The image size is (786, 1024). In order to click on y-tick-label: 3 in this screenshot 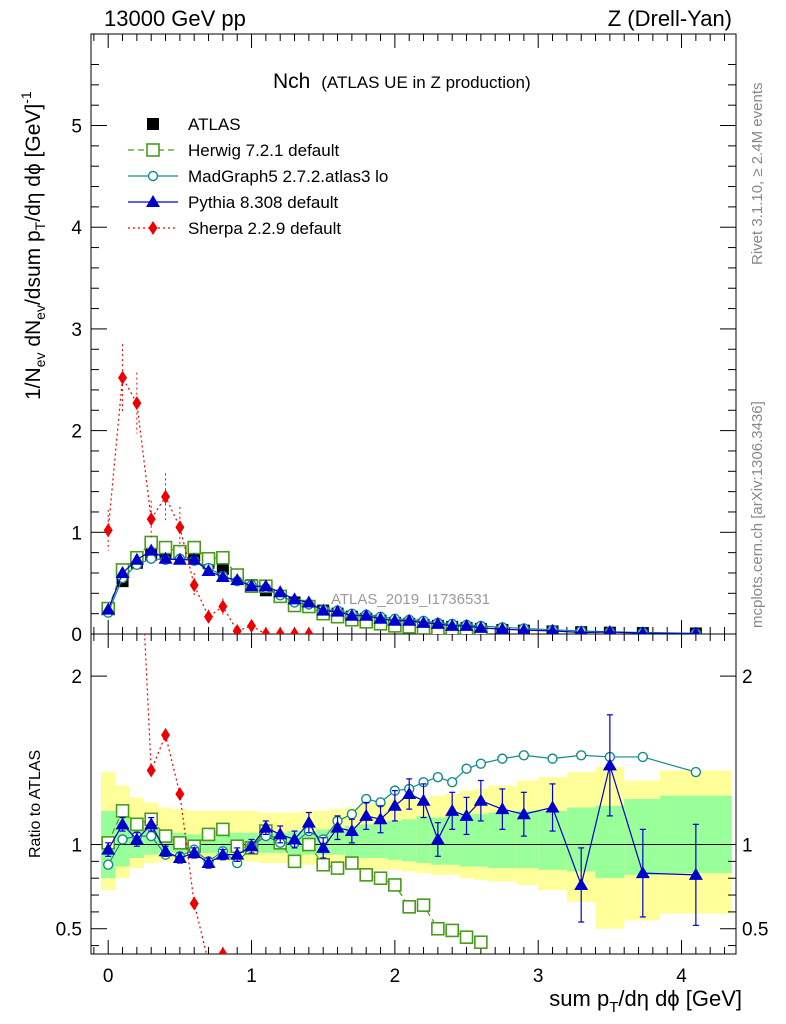, I will do `click(76, 330)`.